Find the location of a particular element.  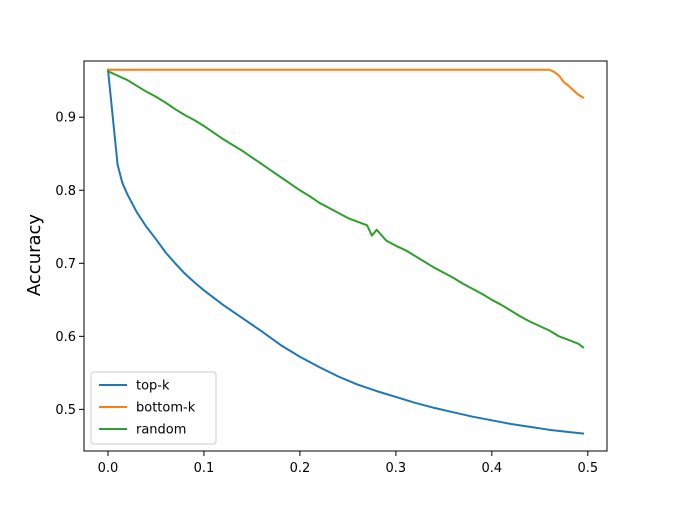

x-tick-label: 0.0 is located at coordinates (108, 468).